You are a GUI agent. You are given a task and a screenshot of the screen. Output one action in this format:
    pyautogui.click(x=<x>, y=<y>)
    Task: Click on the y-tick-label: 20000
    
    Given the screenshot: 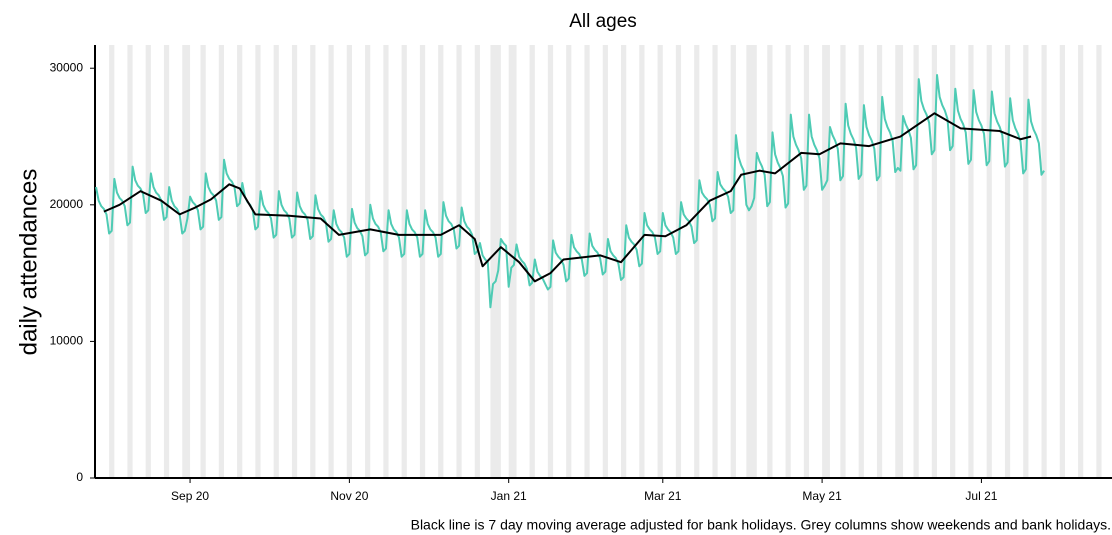 What is the action you would take?
    pyautogui.click(x=67, y=204)
    